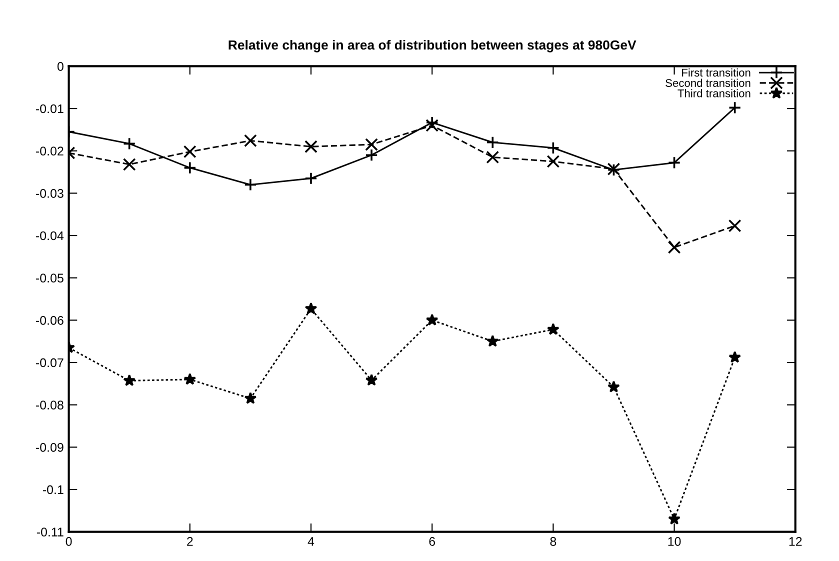 The height and width of the screenshot is (561, 839). Describe the element at coordinates (795, 541) in the screenshot. I see `x-tick-label: 12` at that location.